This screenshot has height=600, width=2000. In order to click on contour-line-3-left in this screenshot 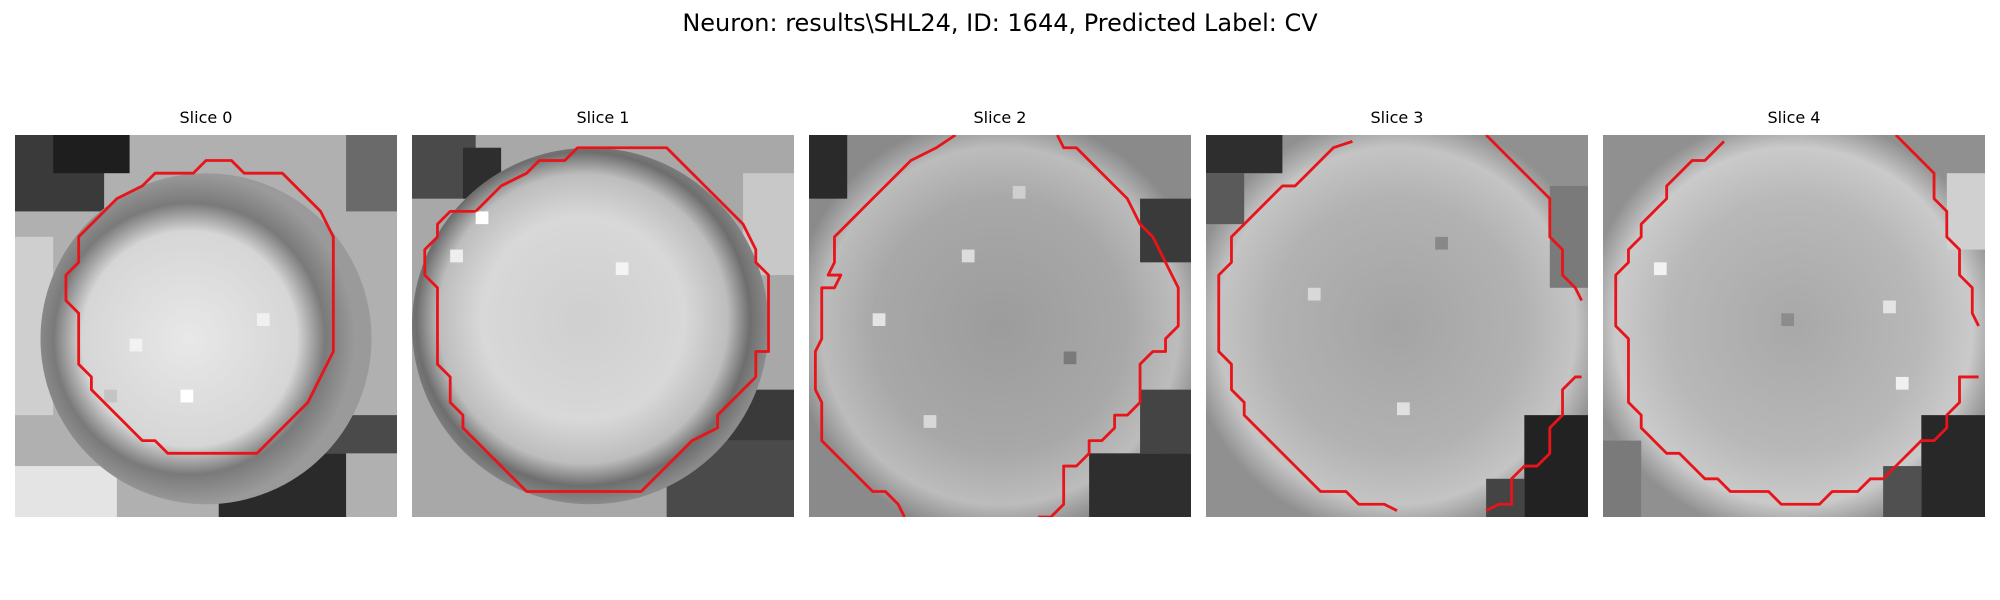, I will do `click(1307, 326)`.